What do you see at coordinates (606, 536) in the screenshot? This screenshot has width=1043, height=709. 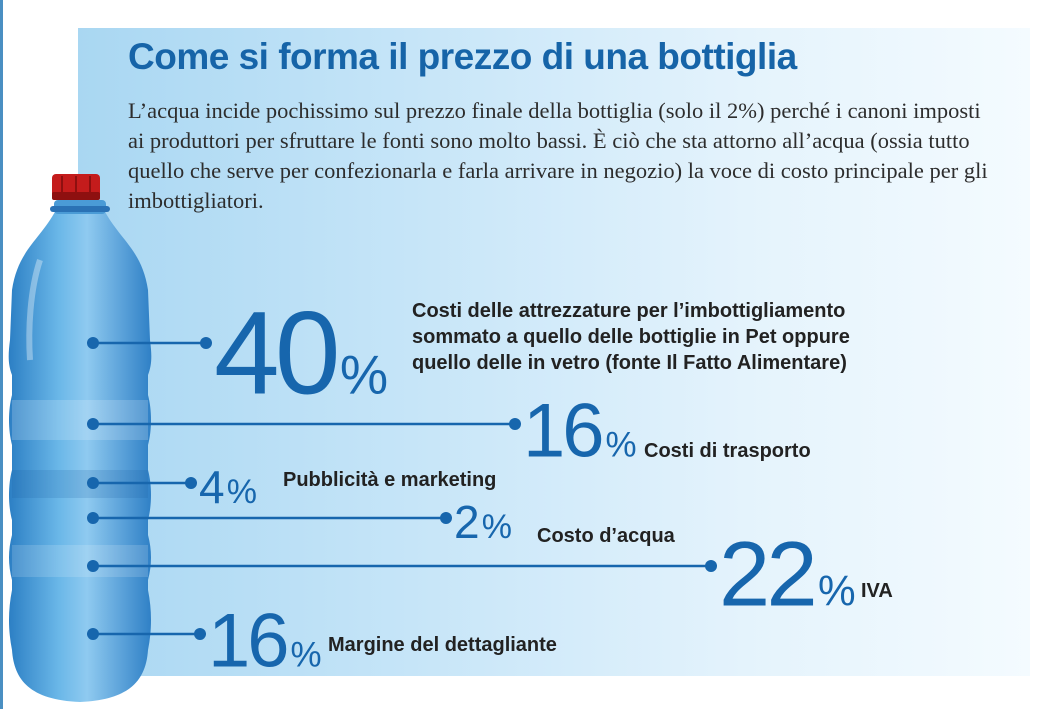 I see `value-label: Costo d’acqua` at bounding box center [606, 536].